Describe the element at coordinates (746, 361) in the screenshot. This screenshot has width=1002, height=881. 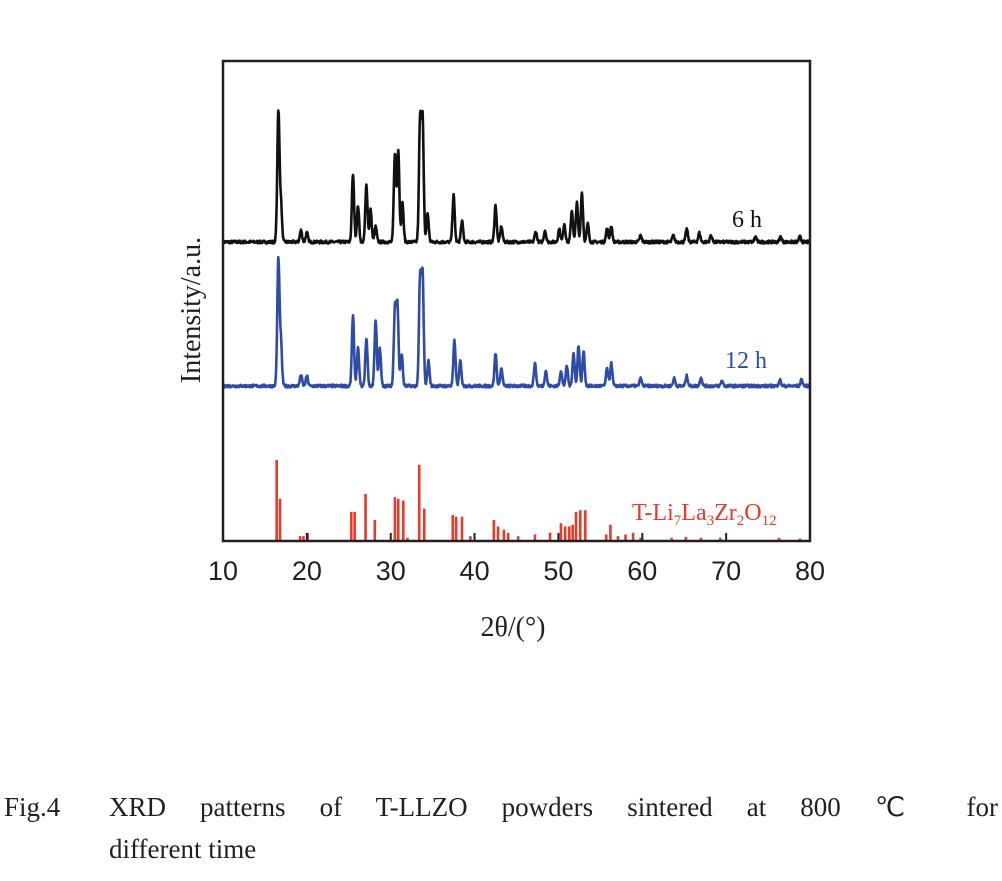
I see `series-label-12h: 12 h` at that location.